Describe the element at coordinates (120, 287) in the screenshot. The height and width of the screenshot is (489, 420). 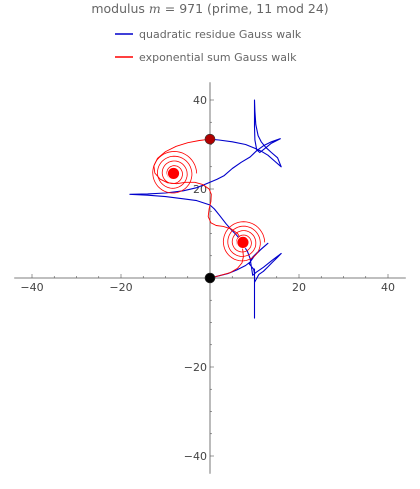
I see `x-tick-label: −20` at that location.